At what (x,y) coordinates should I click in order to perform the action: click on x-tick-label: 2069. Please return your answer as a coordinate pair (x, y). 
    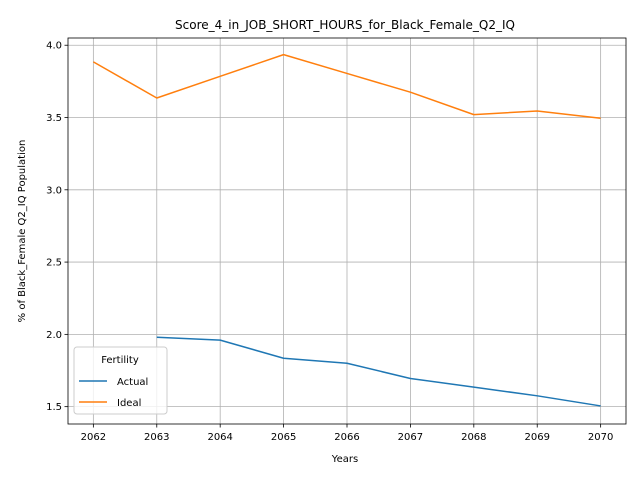
    Looking at the image, I should click on (537, 437).